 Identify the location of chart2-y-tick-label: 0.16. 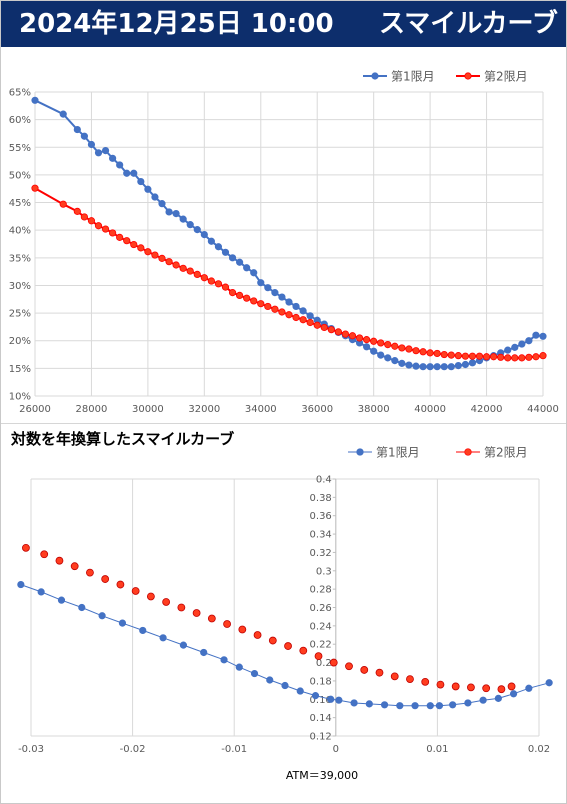
(321, 700).